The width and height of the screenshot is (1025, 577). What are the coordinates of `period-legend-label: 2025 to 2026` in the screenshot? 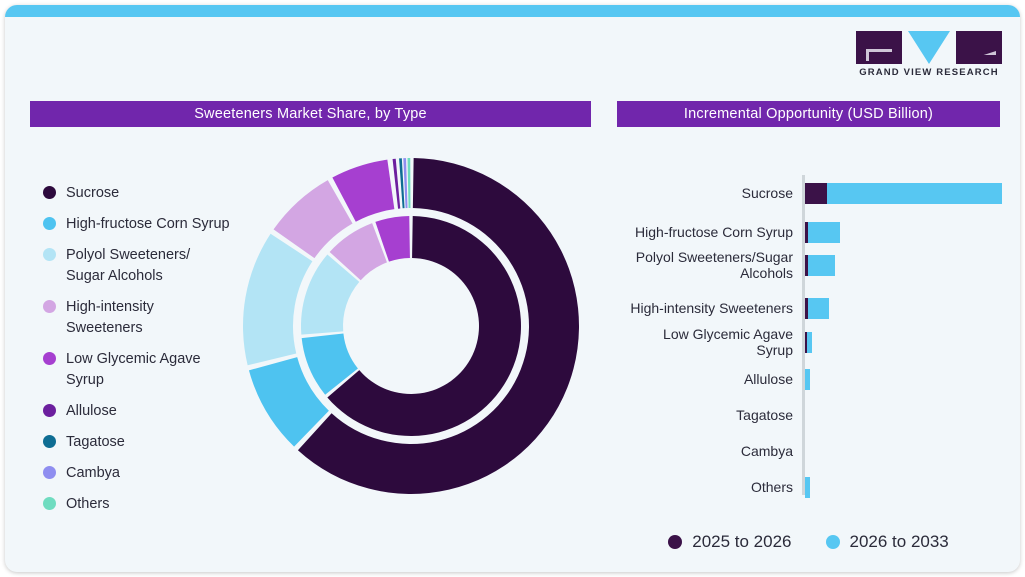 It's located at (742, 541).